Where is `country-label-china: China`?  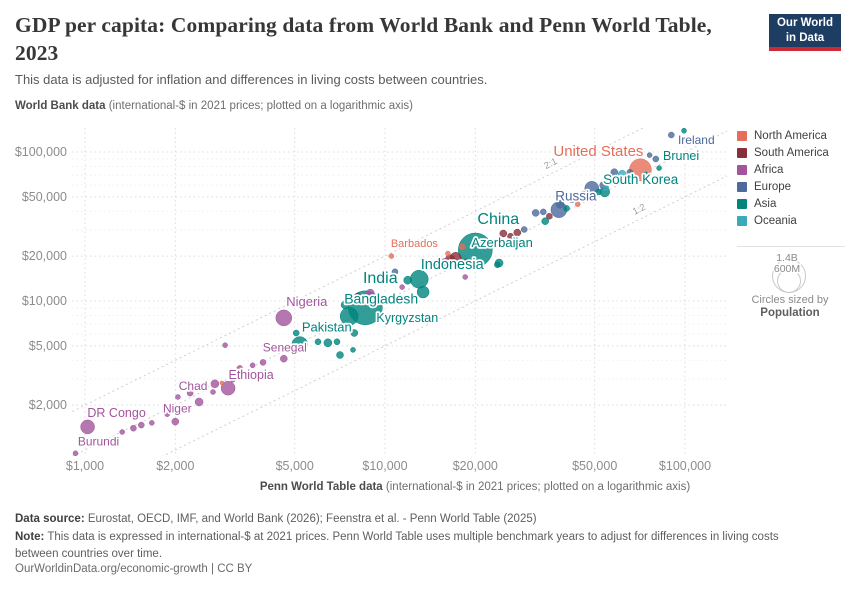 country-label-china: China is located at coordinates (498, 219).